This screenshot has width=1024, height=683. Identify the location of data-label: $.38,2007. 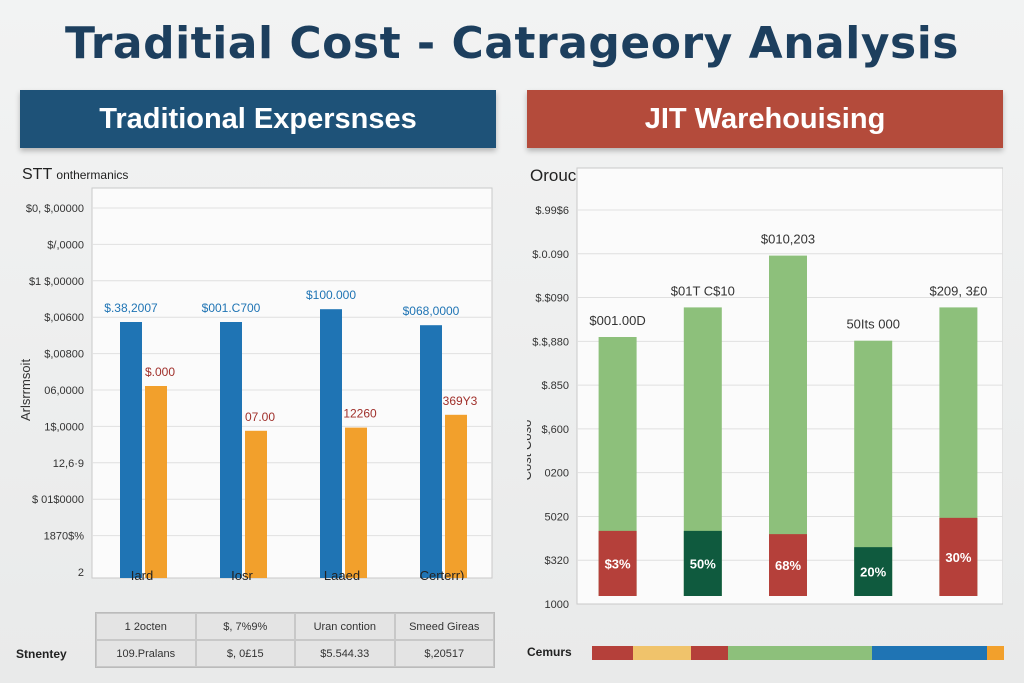
(131, 308).